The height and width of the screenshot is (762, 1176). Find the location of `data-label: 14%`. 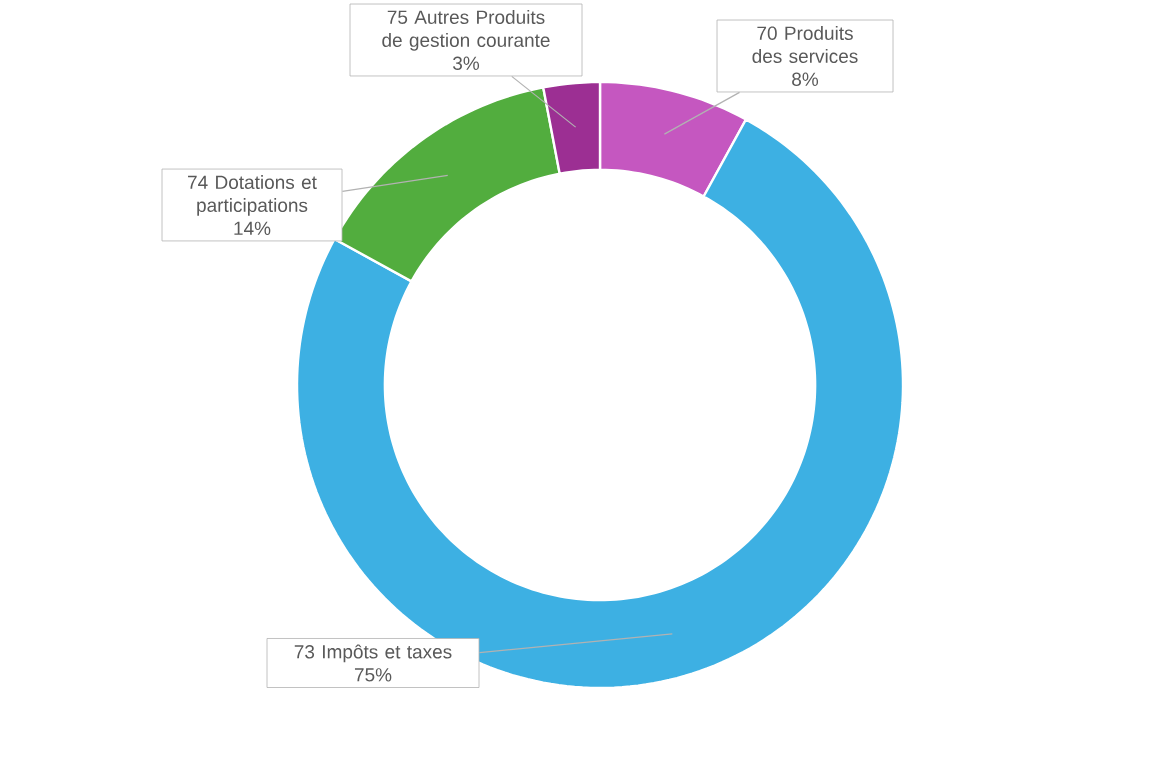

data-label: 14% is located at coordinates (252, 228).